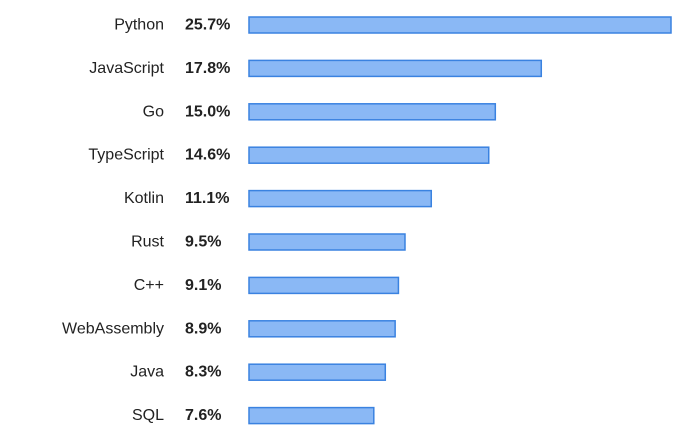 The width and height of the screenshot is (700, 439). What do you see at coordinates (207, 155) in the screenshot?
I see `value-label: 14.6%` at bounding box center [207, 155].